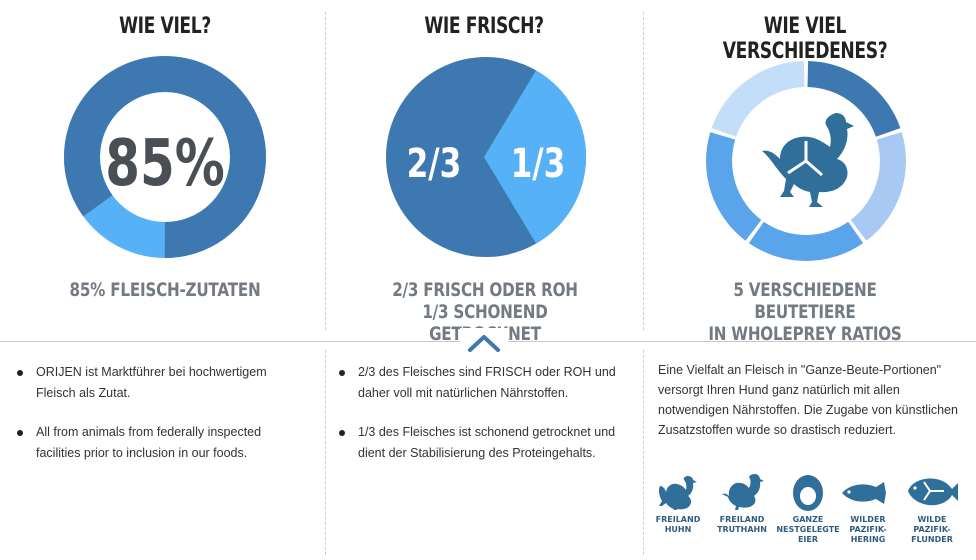 This screenshot has height=560, width=976. I want to click on prey-egg-icon, so click(808, 493).